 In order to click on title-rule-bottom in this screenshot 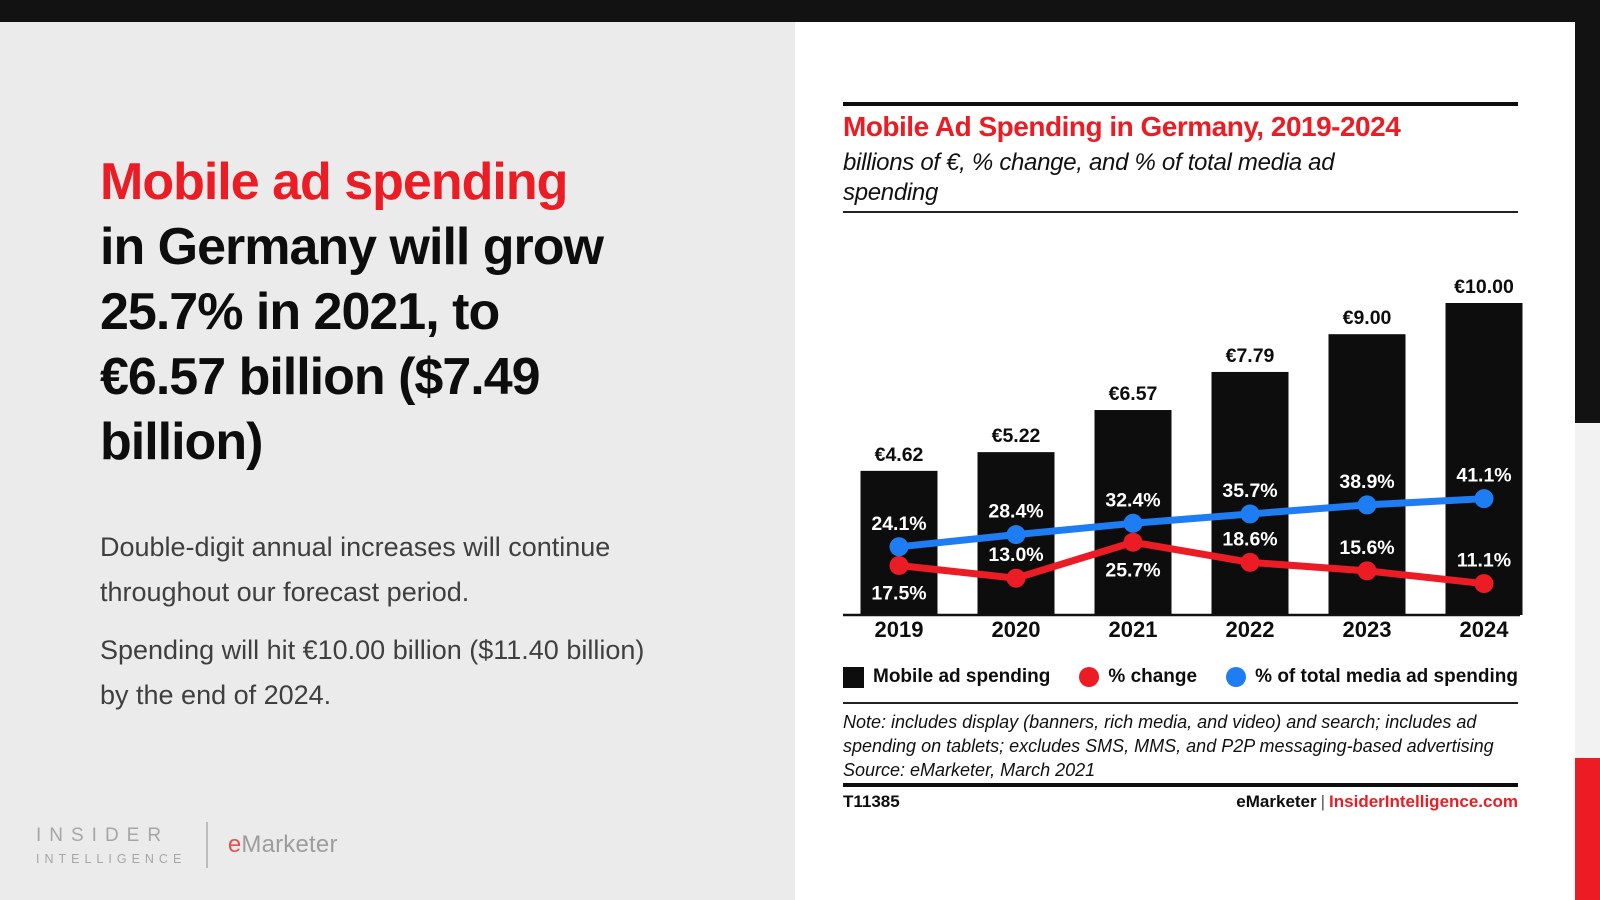, I will do `click(1180, 212)`.